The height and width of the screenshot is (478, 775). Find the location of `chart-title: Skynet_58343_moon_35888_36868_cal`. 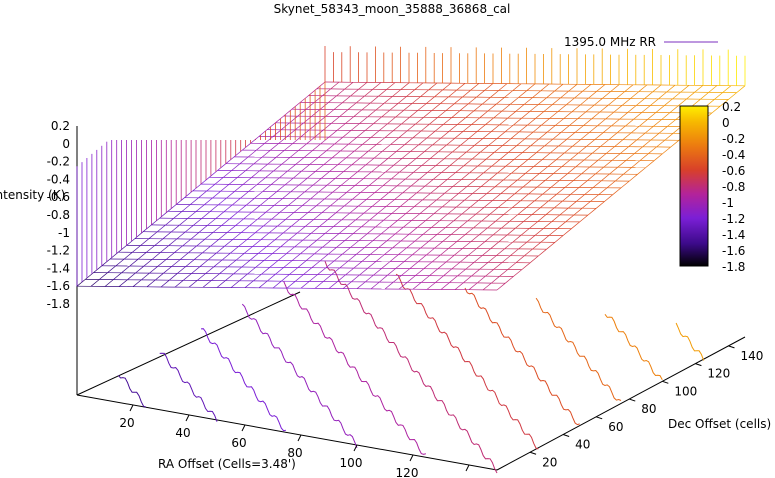

chart-title: Skynet_58343_moon_35888_36868_cal is located at coordinates (392, 9).